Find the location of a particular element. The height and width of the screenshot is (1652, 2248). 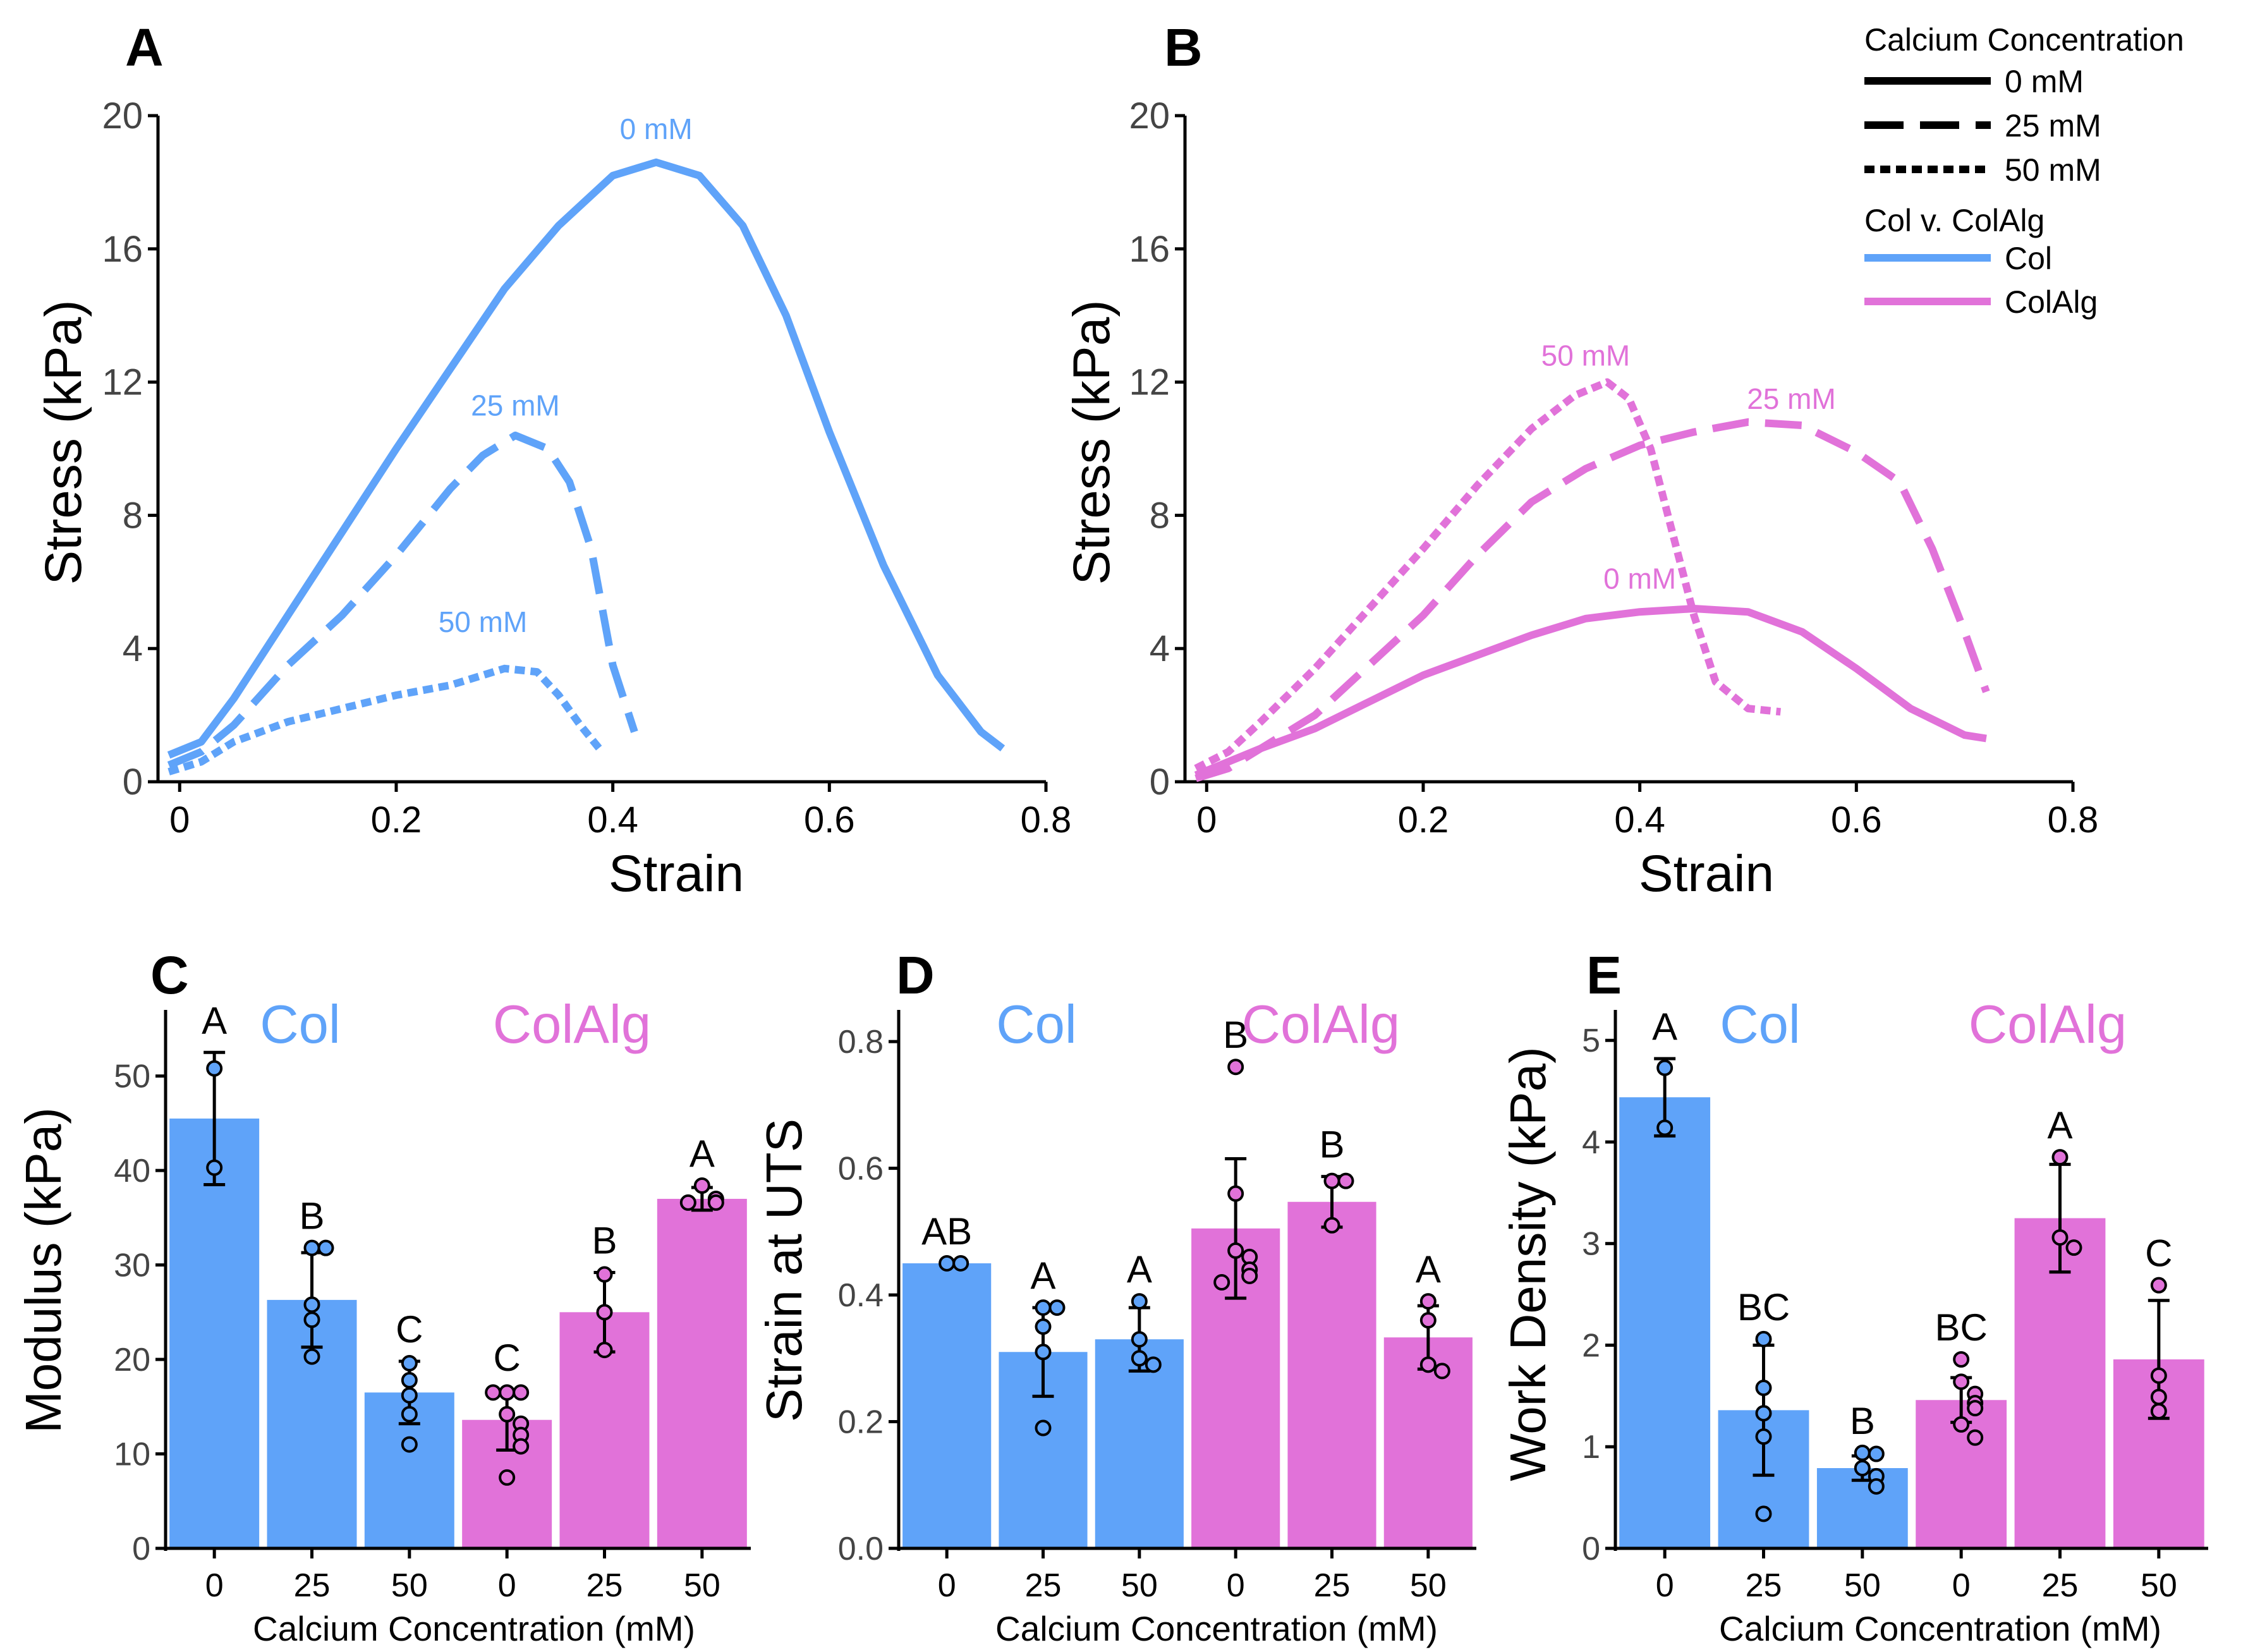

panel-b-y-tick-label: 16 is located at coordinates (1149, 249).